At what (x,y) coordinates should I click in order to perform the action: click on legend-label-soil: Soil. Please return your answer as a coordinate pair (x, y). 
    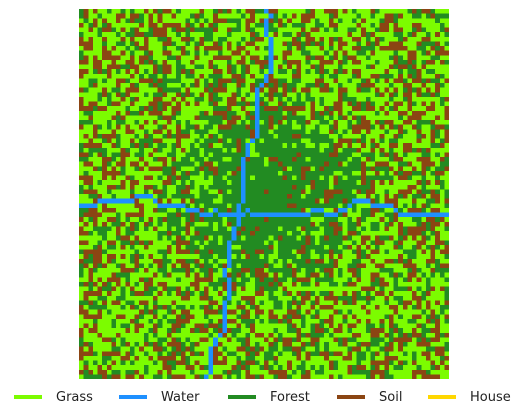
    Looking at the image, I should click on (391, 397).